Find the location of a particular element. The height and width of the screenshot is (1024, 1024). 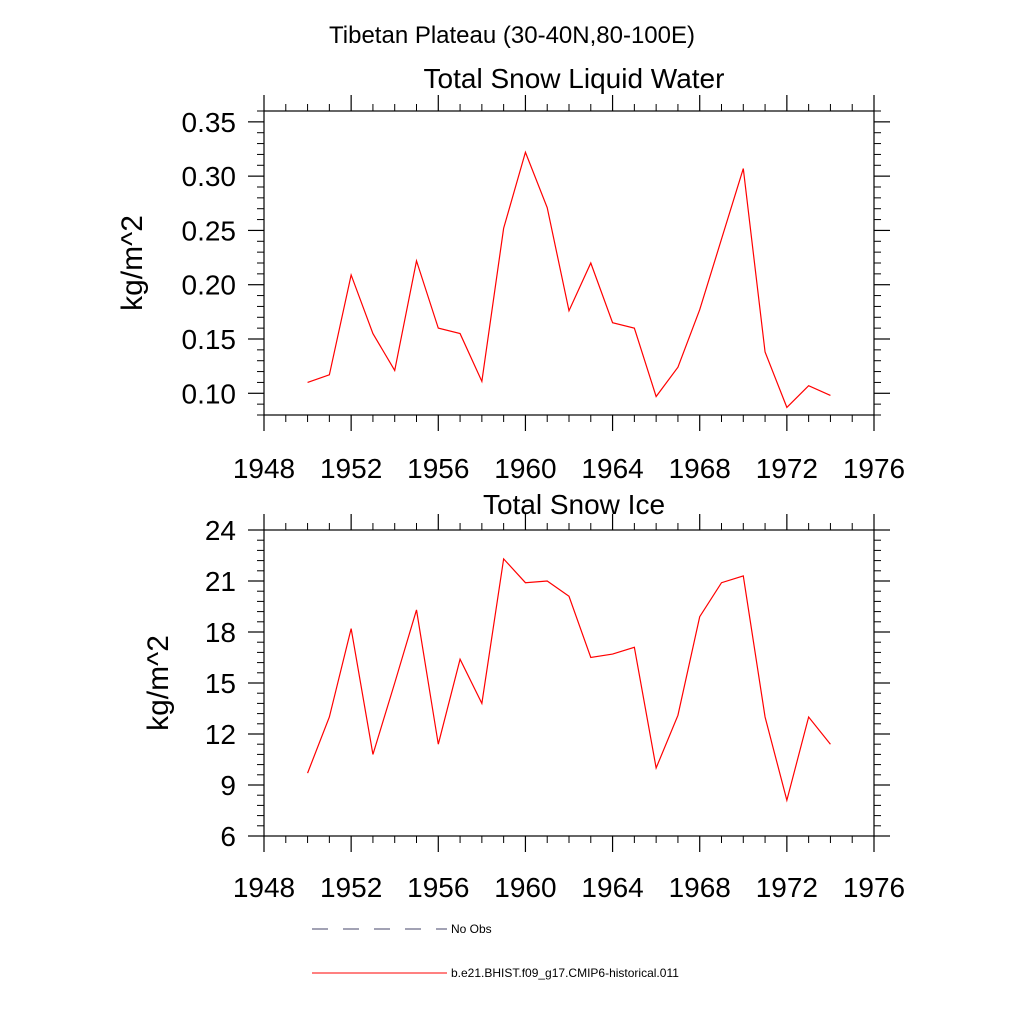

panel-title: Total Snow Ice is located at coordinates (574, 504).